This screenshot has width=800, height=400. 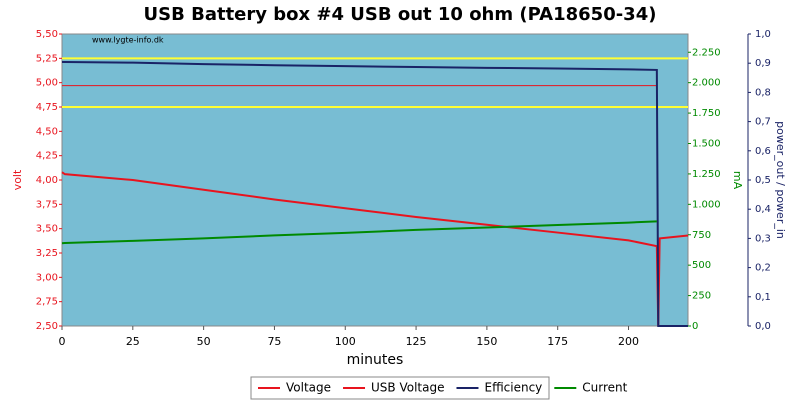 What do you see at coordinates (47, 253) in the screenshot?
I see `y-tick-label: 3,25` at bounding box center [47, 253].